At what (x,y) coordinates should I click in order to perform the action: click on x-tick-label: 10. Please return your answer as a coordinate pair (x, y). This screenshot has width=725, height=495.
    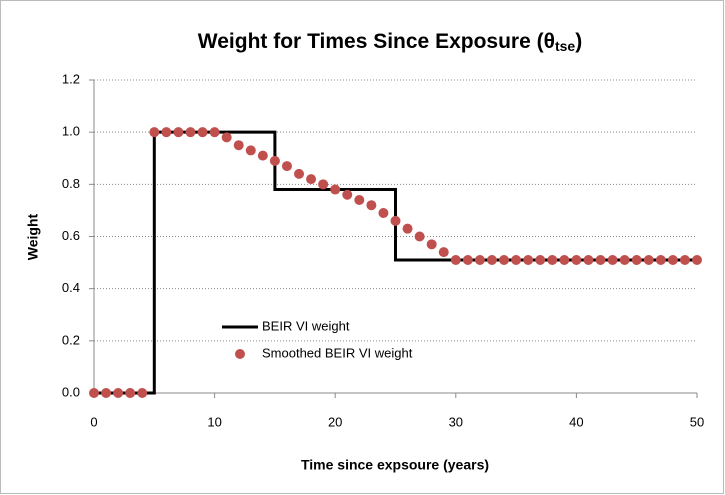
    Looking at the image, I should click on (214, 421).